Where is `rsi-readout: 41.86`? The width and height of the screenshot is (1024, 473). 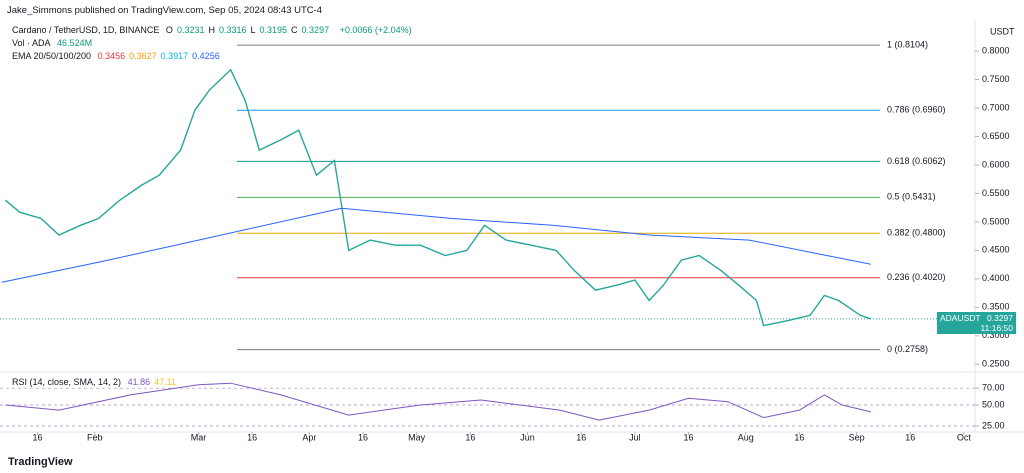 rsi-readout: 41.86 is located at coordinates (139, 382).